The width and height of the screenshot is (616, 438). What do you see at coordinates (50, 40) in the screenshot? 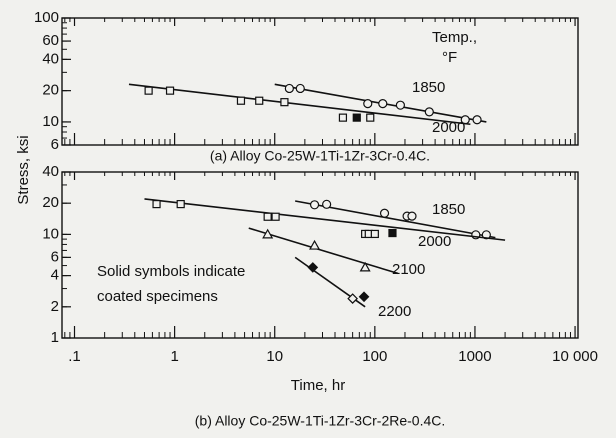
I see `y-tick-label: 60` at bounding box center [50, 40].